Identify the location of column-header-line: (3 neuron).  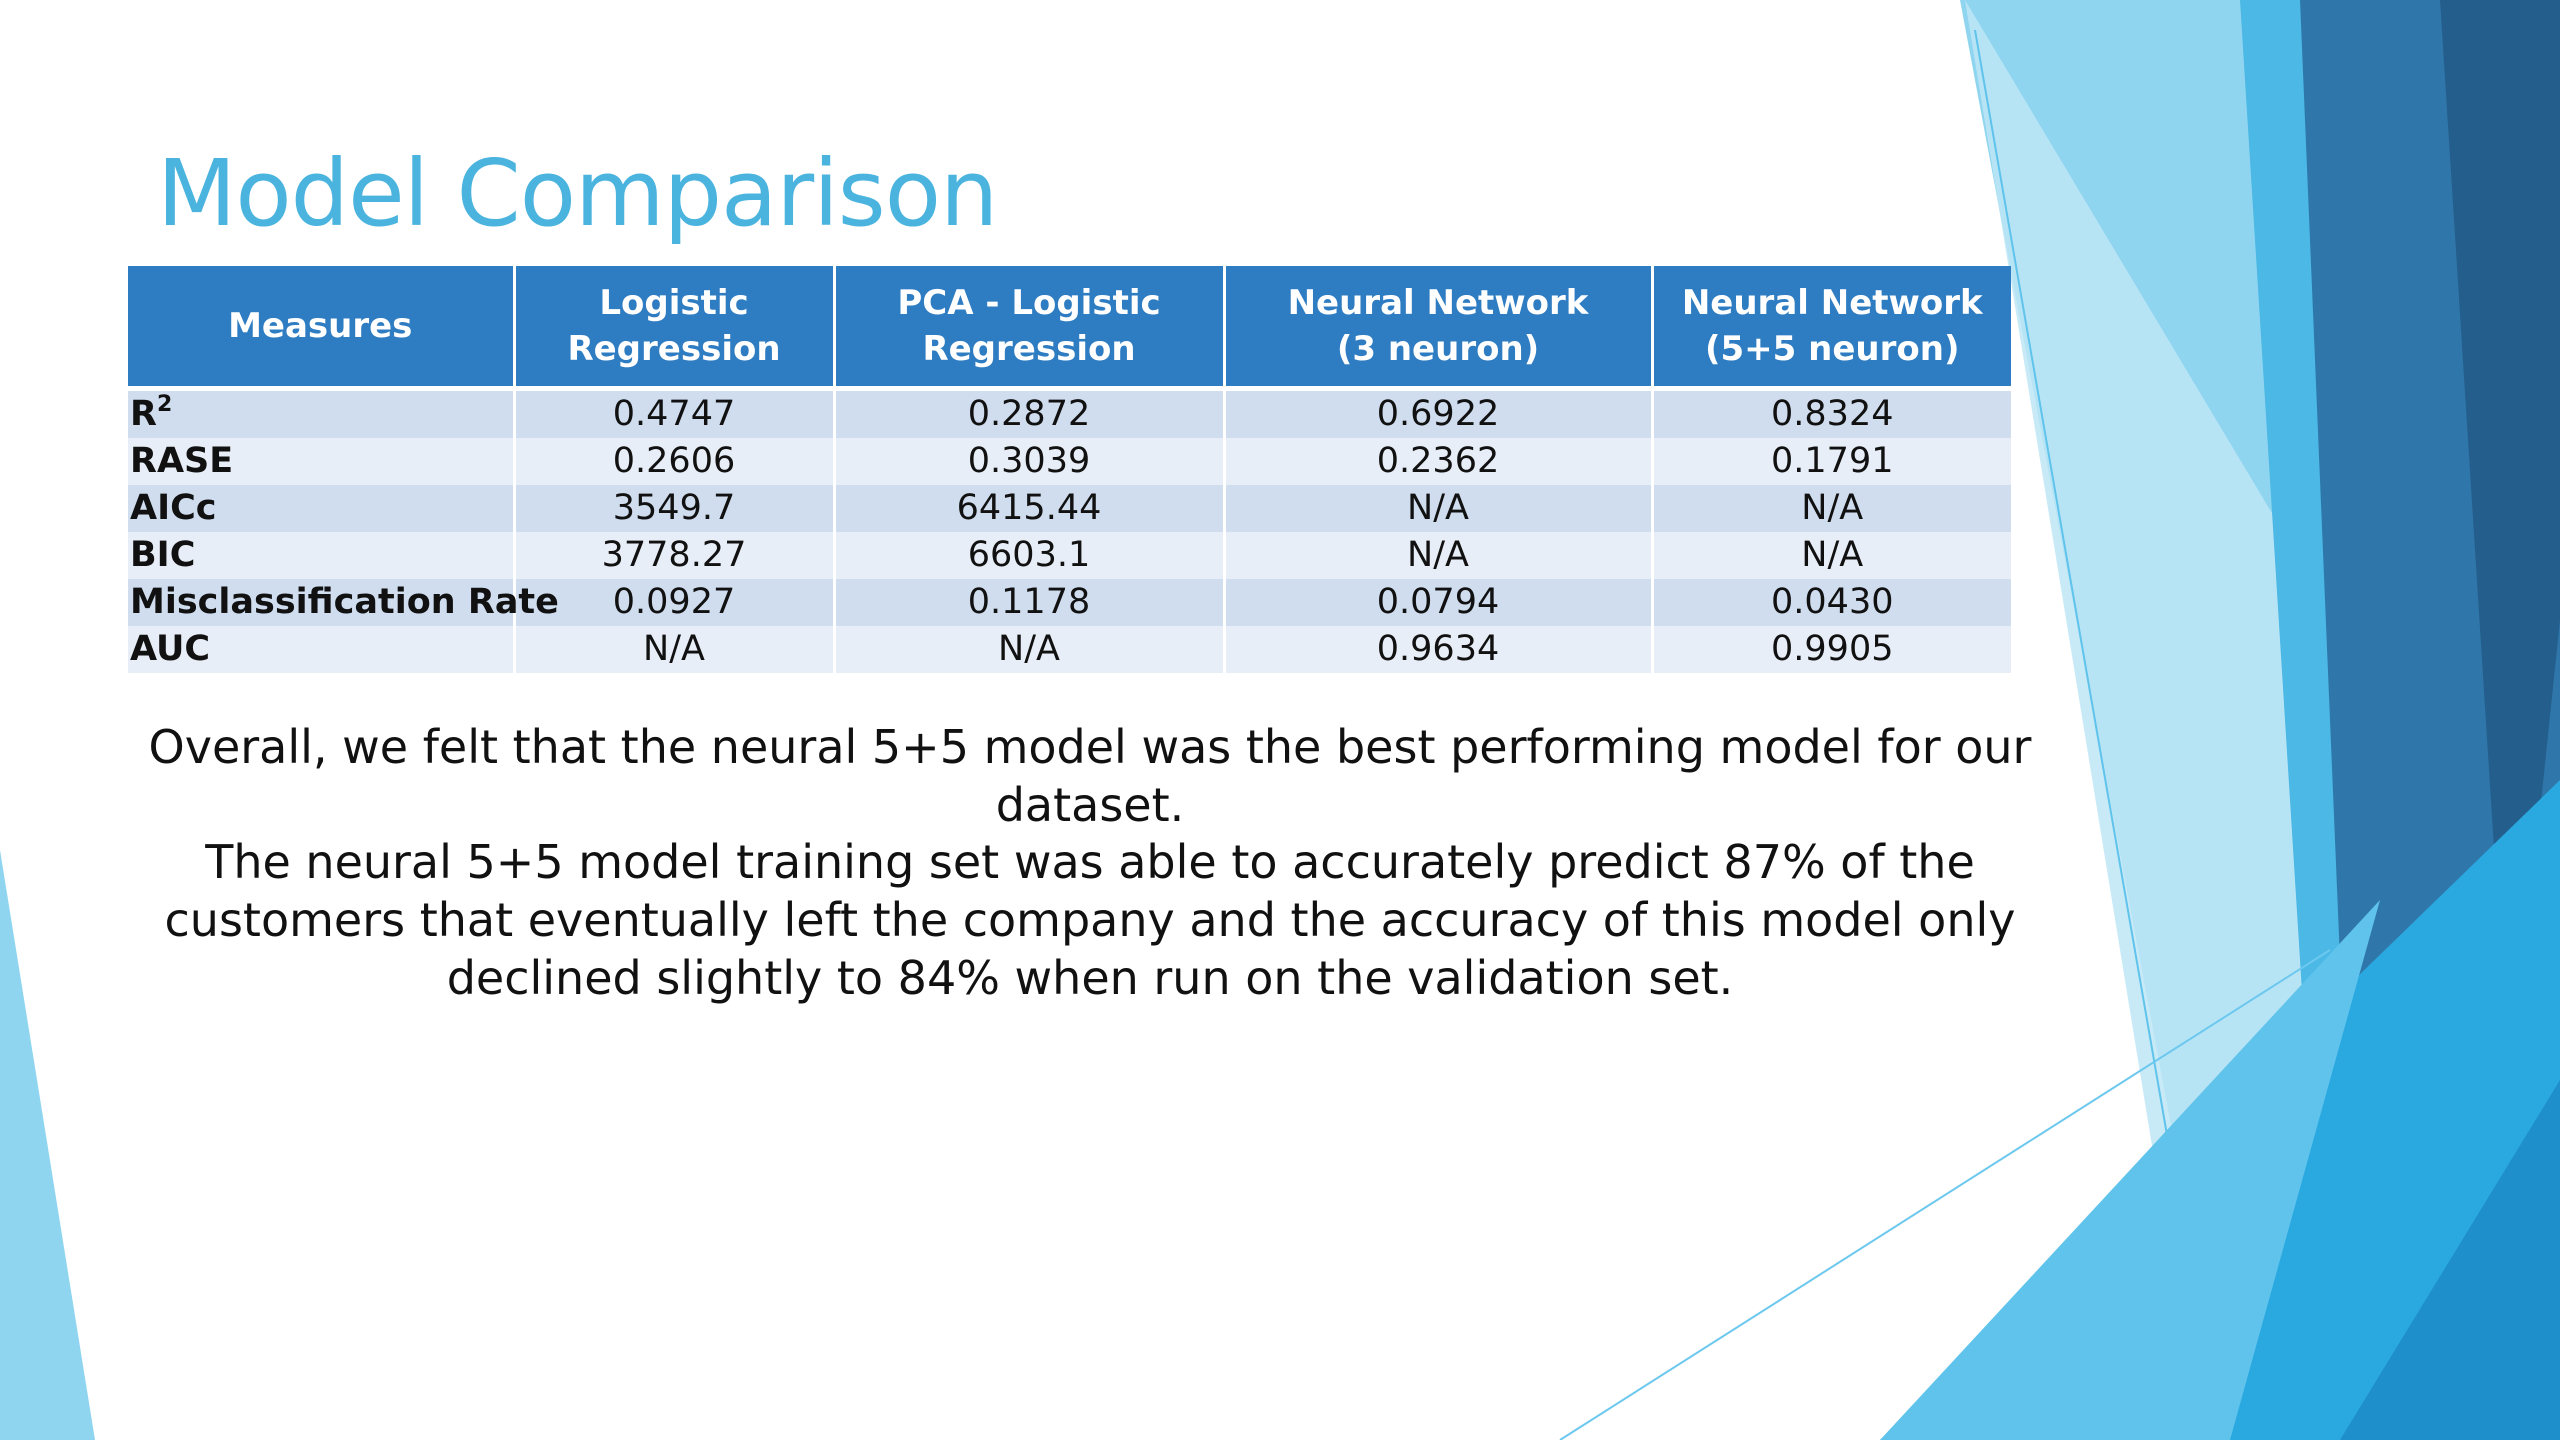
(1438, 349).